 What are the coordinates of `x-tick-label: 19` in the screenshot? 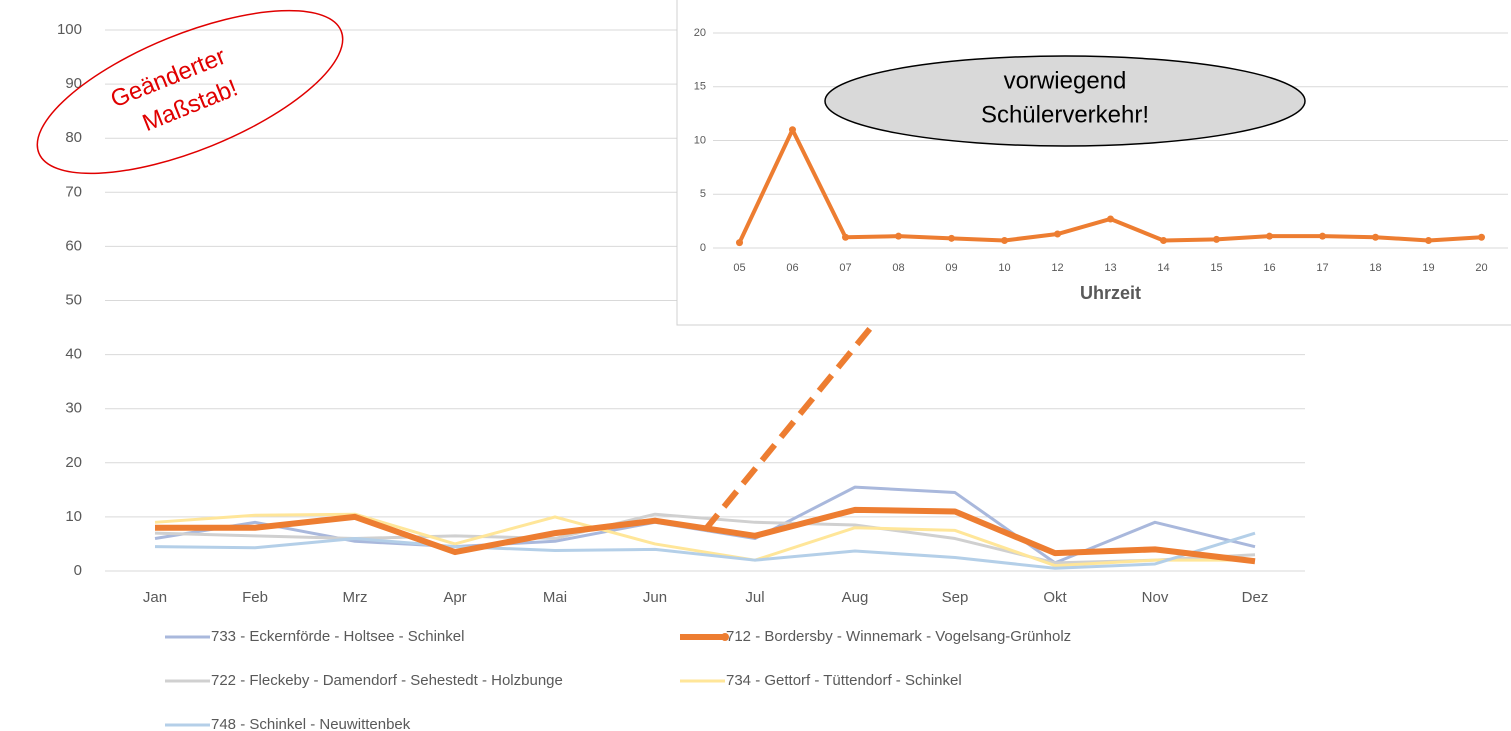 It's located at (1428, 268).